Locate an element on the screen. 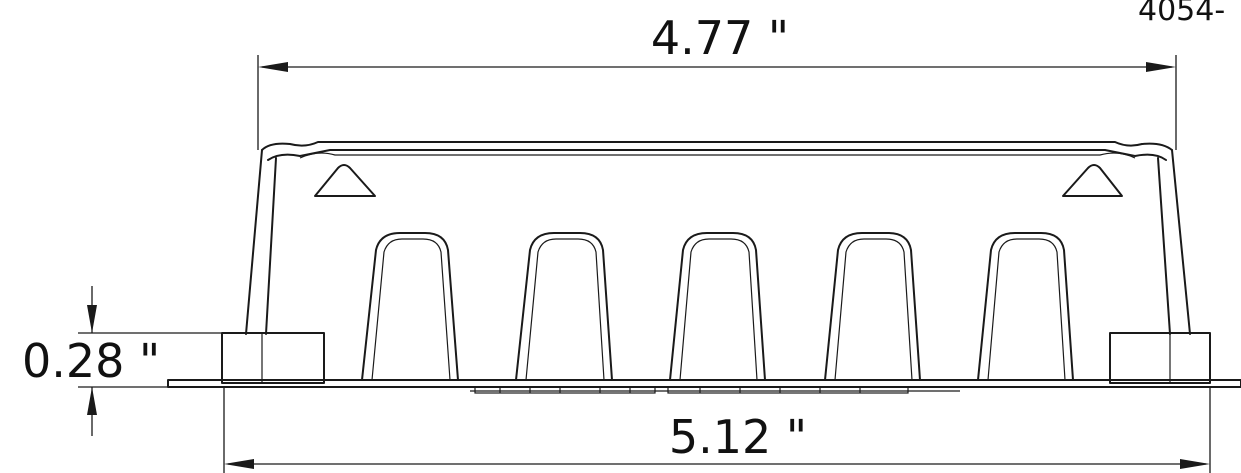 This screenshot has width=1241, height=473. underside-components is located at coordinates (857, 390).